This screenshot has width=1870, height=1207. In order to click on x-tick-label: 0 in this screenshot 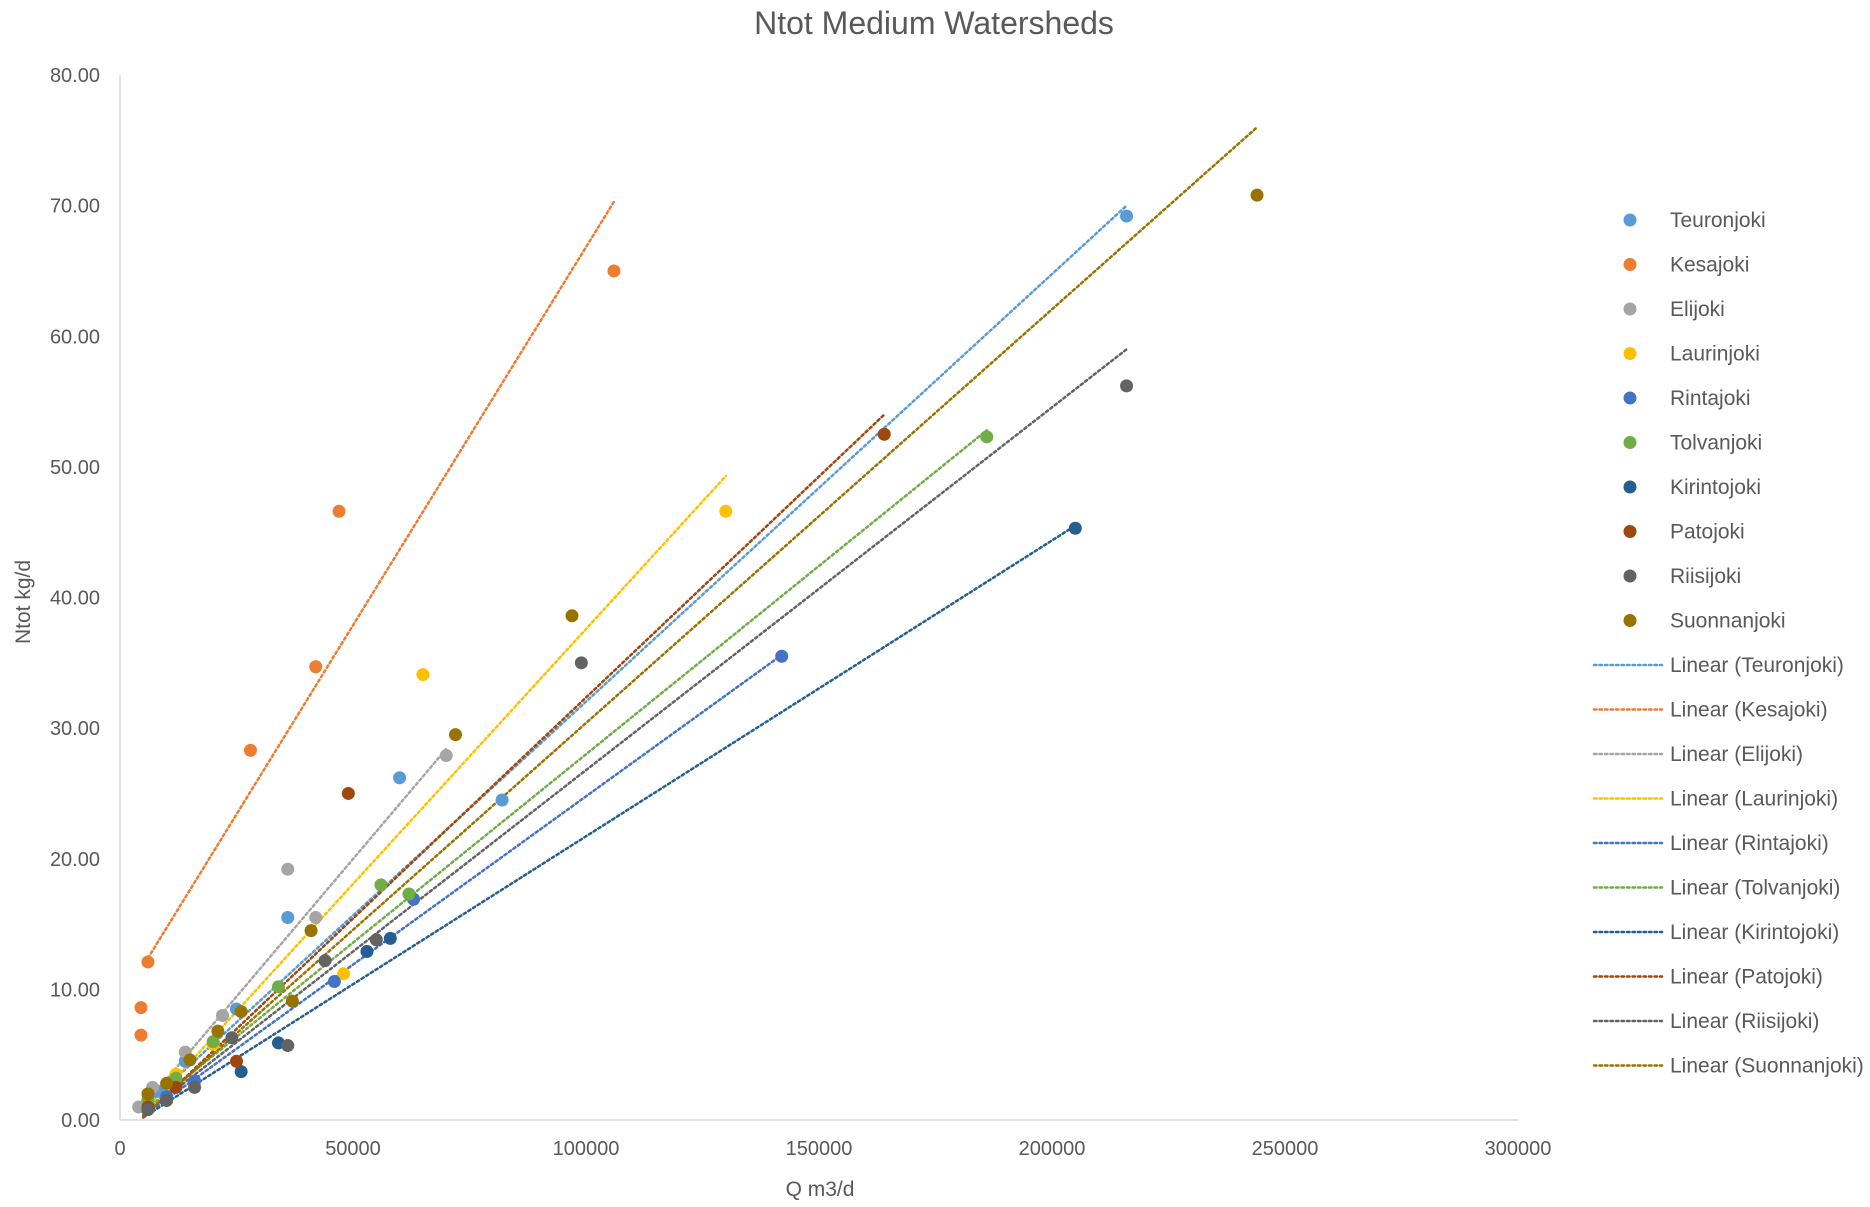, I will do `click(119, 1149)`.